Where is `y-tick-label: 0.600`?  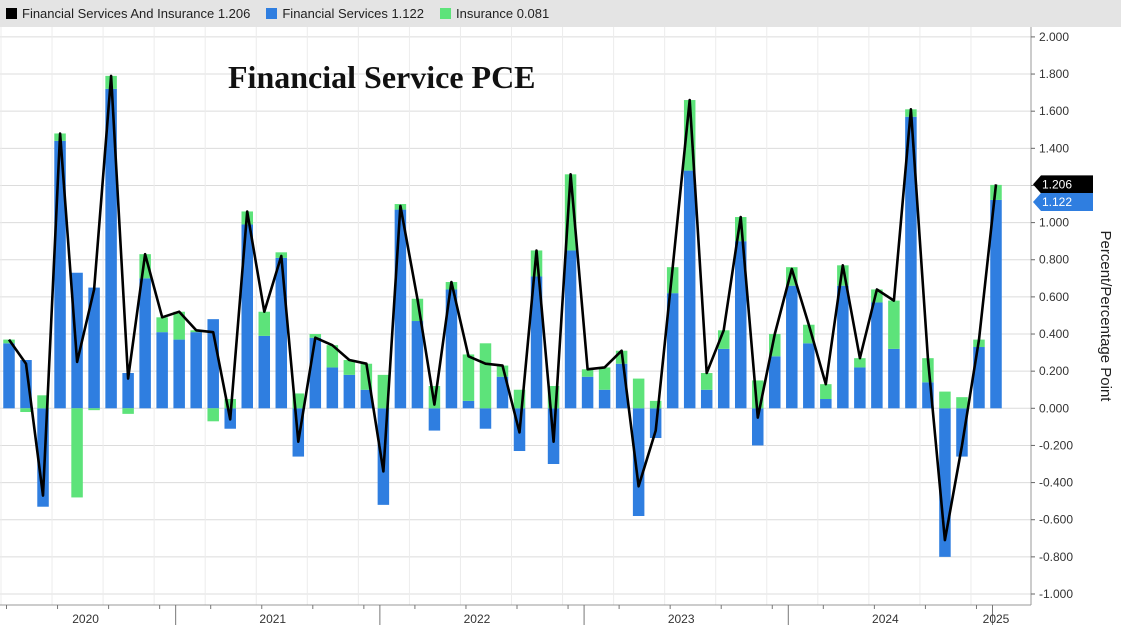
y-tick-label: 0.600 is located at coordinates (1054, 297).